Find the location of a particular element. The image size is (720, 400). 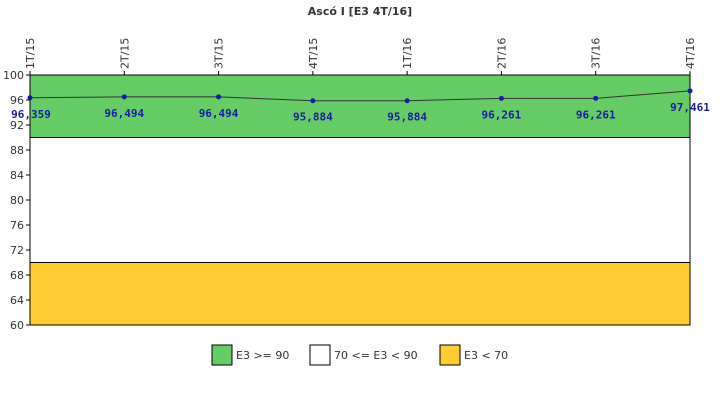

series-line is located at coordinates (360, 96).